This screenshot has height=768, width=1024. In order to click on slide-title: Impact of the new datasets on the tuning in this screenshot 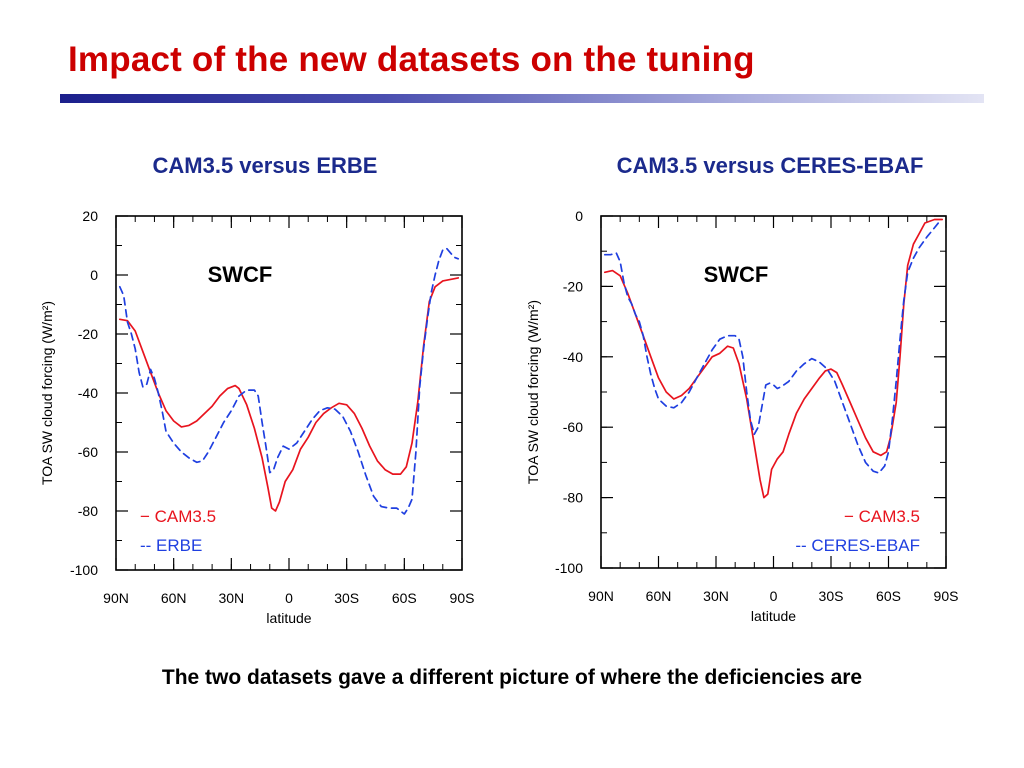, I will do `click(411, 59)`.